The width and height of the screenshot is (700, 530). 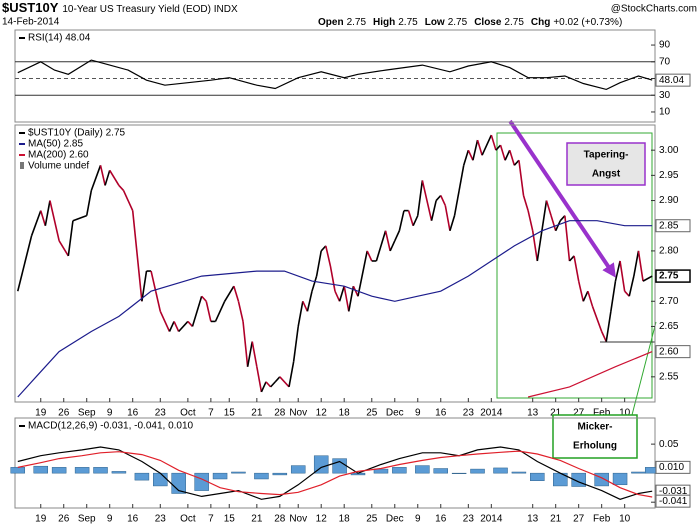 I want to click on quote-label: Open, so click(x=331, y=22).